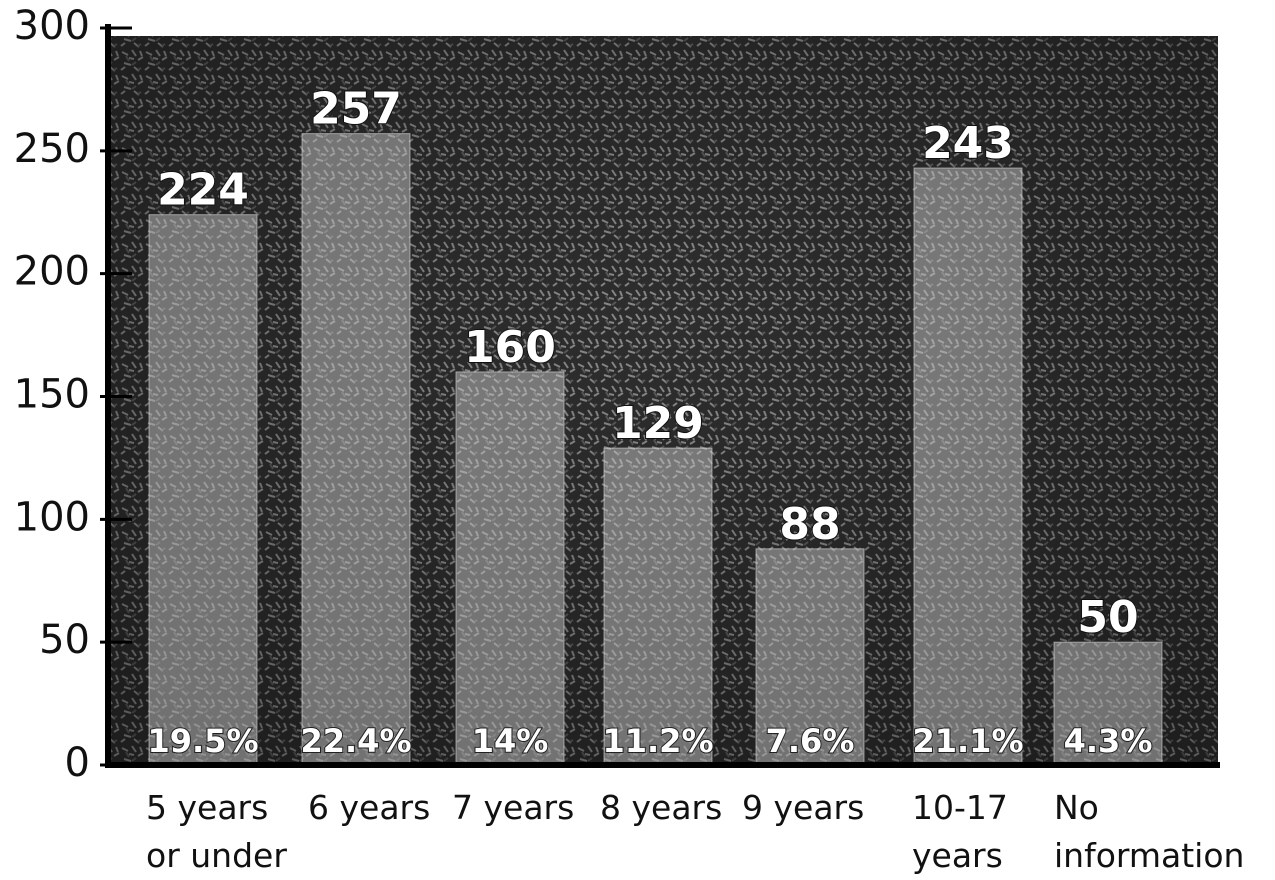 Image resolution: width=1275 pixels, height=880 pixels. I want to click on x-tick-label: 7 years, so click(513, 807).